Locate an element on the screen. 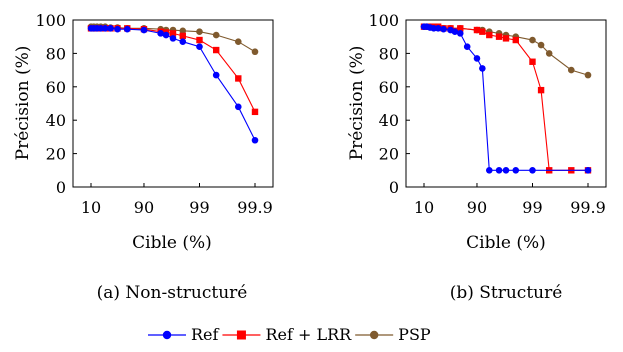 The image size is (623, 352). chart-caption: (a) Non-structuré is located at coordinates (172, 293).